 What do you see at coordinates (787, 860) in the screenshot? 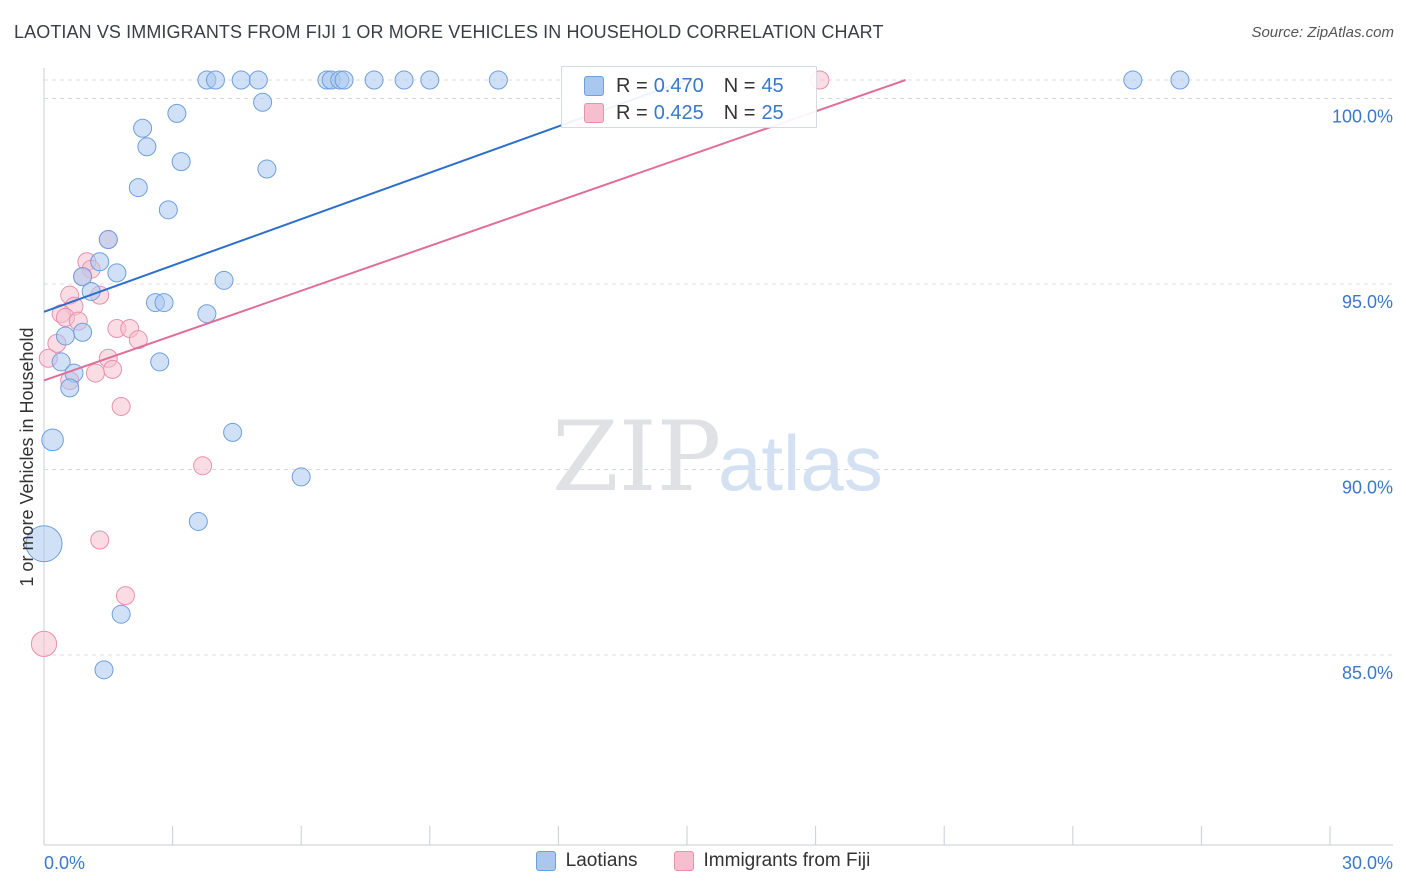
I see `legend-label-fiji: Immigrants from Fiji` at bounding box center [787, 860].